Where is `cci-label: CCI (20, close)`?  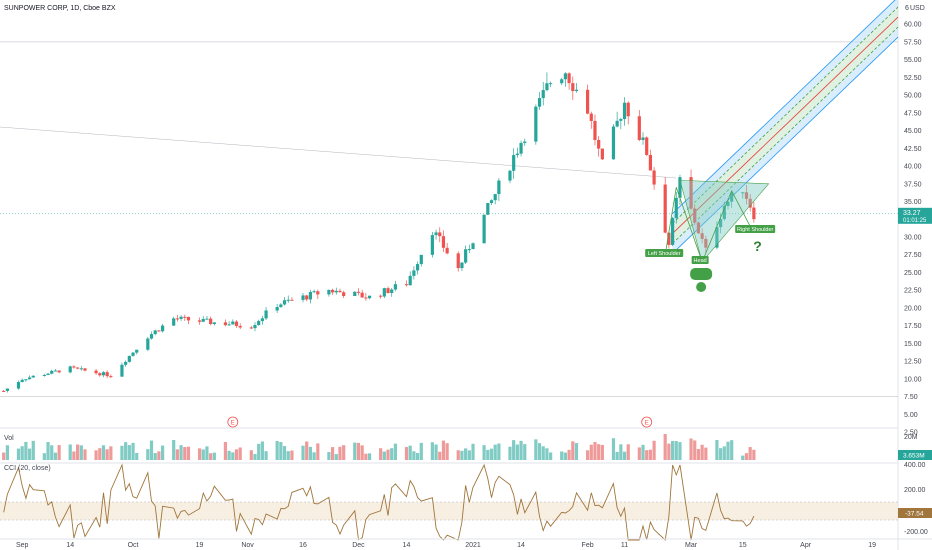 cci-label: CCI (20, close) is located at coordinates (27, 468).